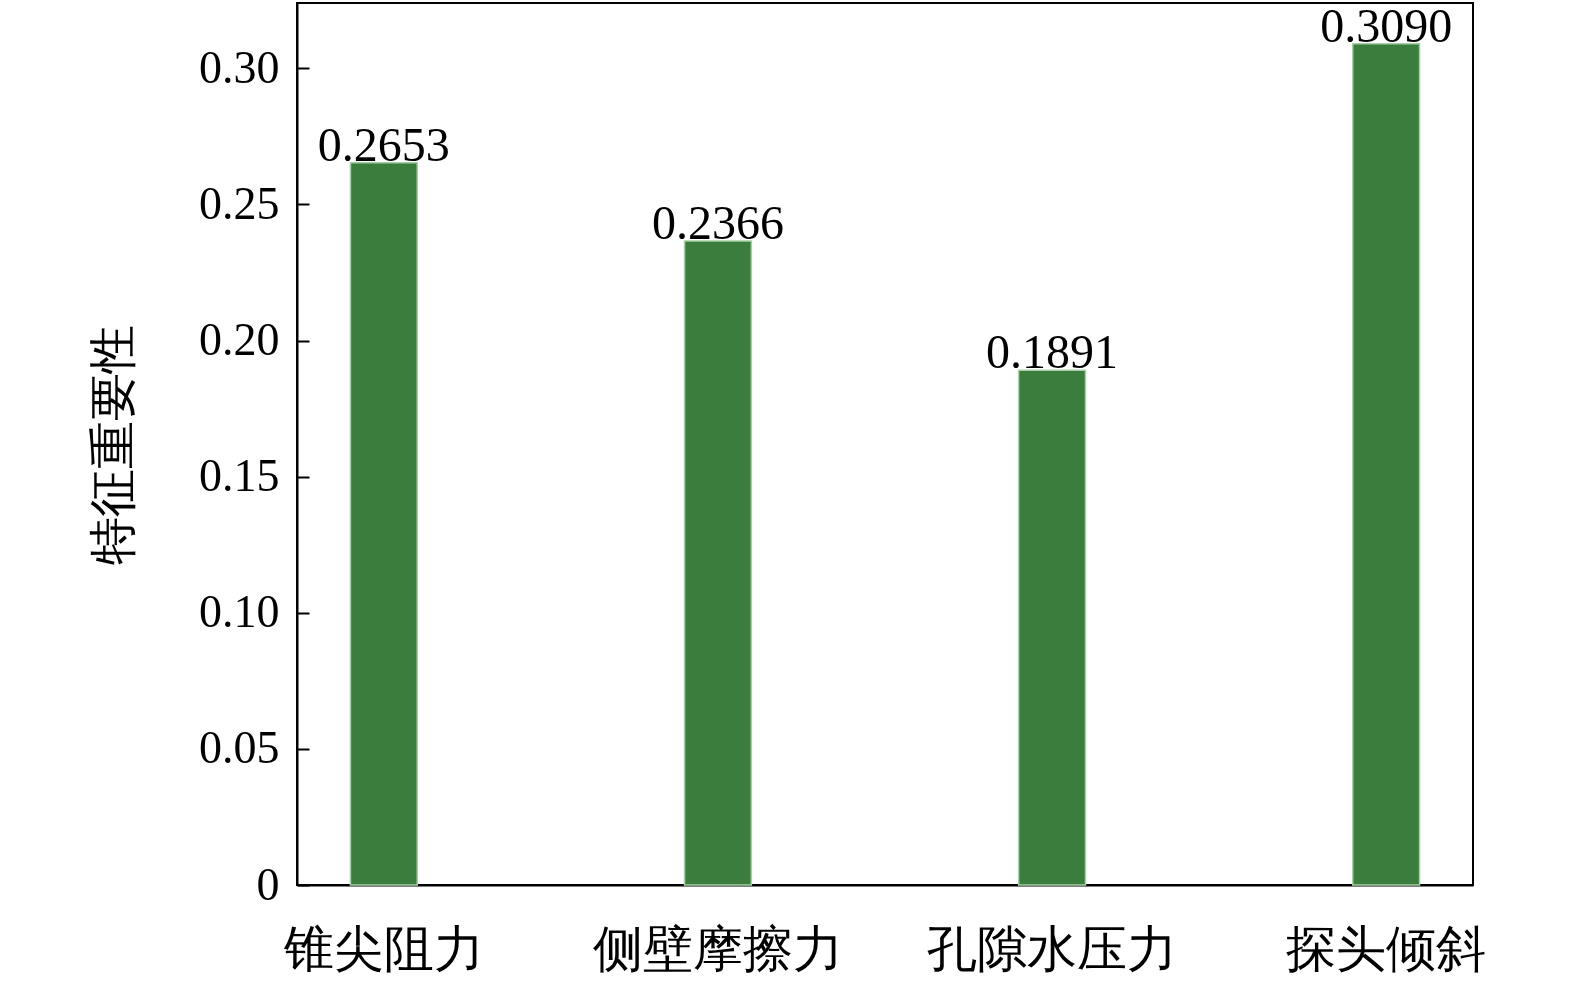 This screenshot has width=1575, height=992. I want to click on data-label: 0.3090, so click(1386, 26).